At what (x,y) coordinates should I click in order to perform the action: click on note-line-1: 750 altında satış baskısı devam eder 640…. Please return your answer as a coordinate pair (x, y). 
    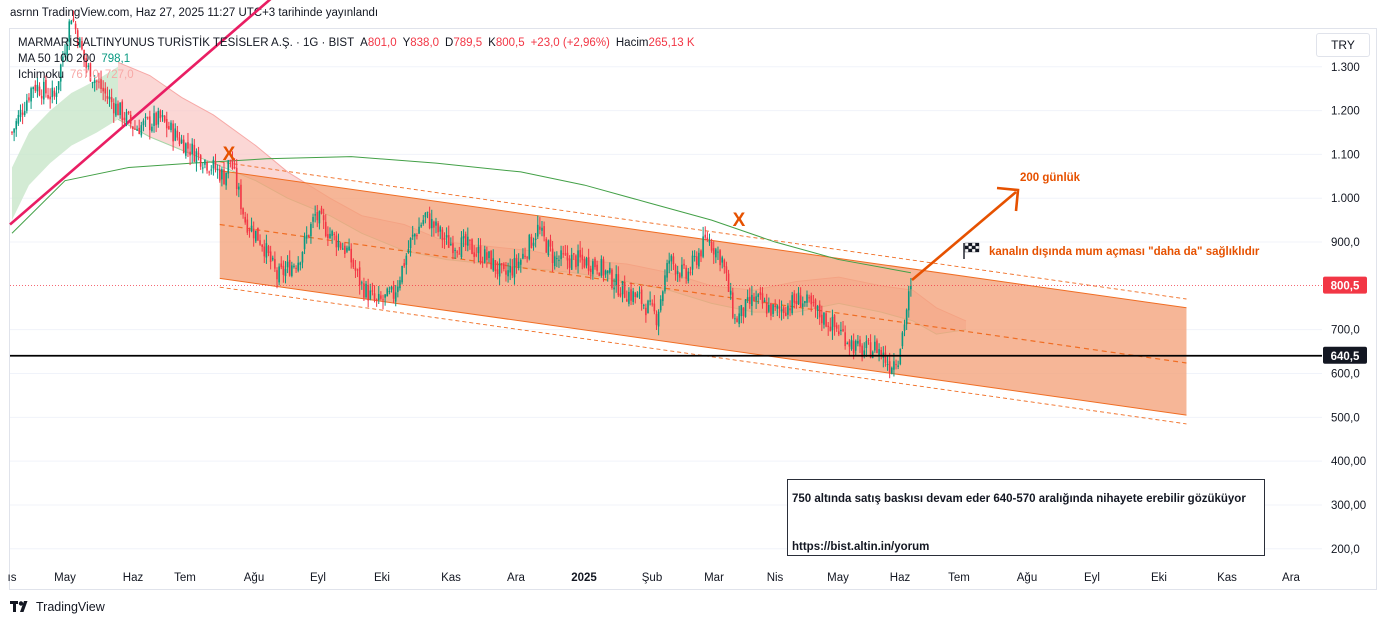
    Looking at the image, I should click on (1019, 499).